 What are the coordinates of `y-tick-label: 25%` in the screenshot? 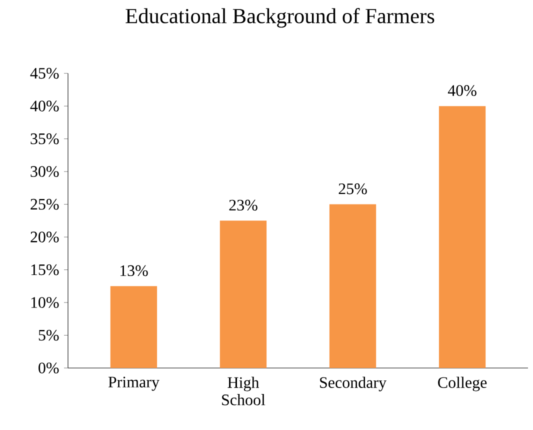 It's located at (44, 204).